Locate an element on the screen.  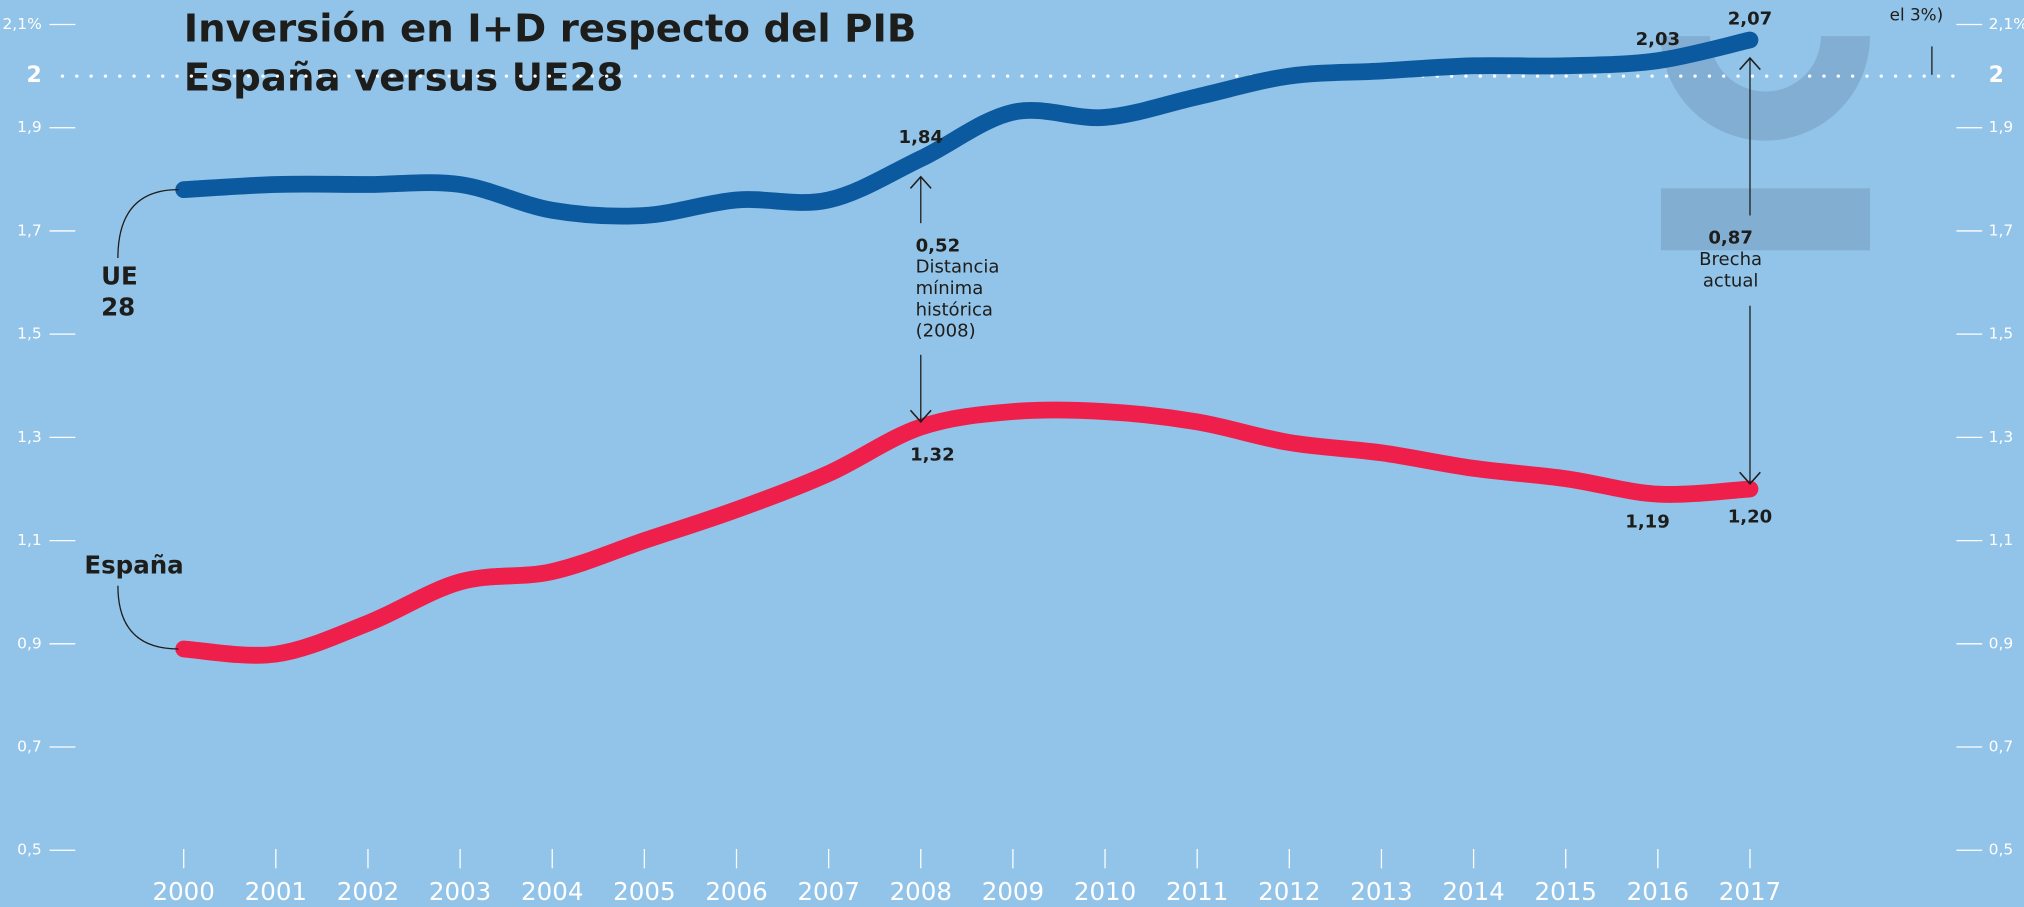
y-tick-label: 2,1% is located at coordinates (21, 24).